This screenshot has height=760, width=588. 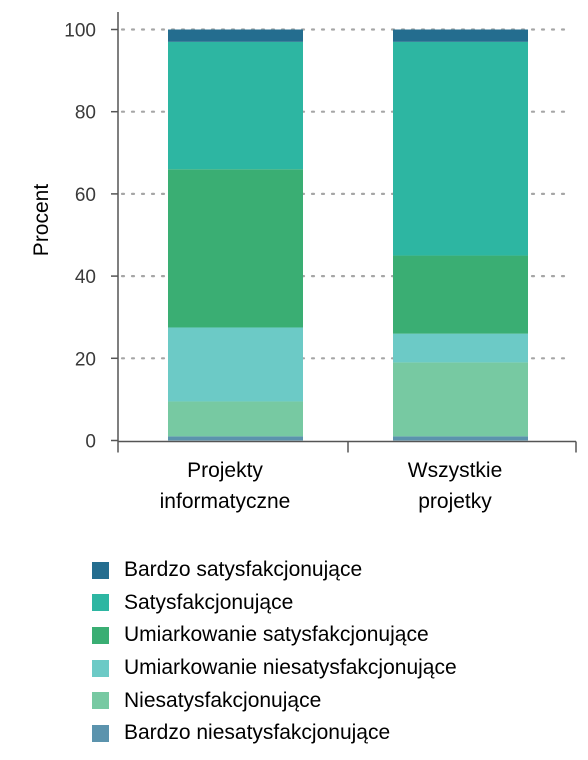 I want to click on x-tick-label-2-line-2: projetky, so click(x=455, y=501).